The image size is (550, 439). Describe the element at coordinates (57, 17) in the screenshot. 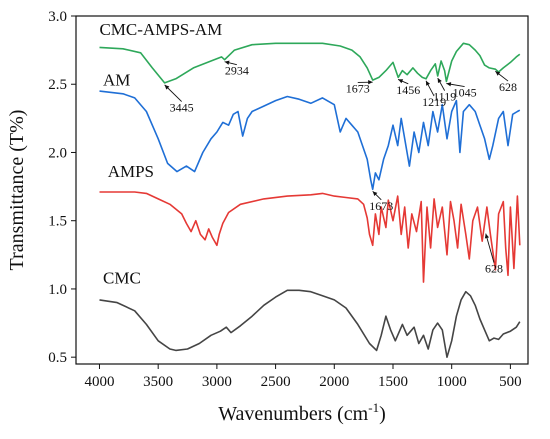

I see `y-tick-label: 3.0` at that location.